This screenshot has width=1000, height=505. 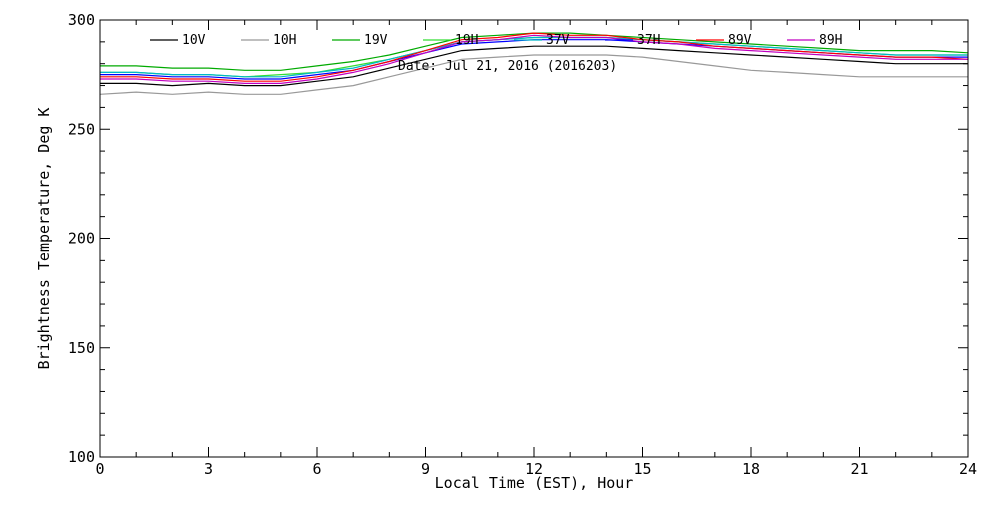 What do you see at coordinates (425, 469) in the screenshot?
I see `x-tick-label: 9` at bounding box center [425, 469].